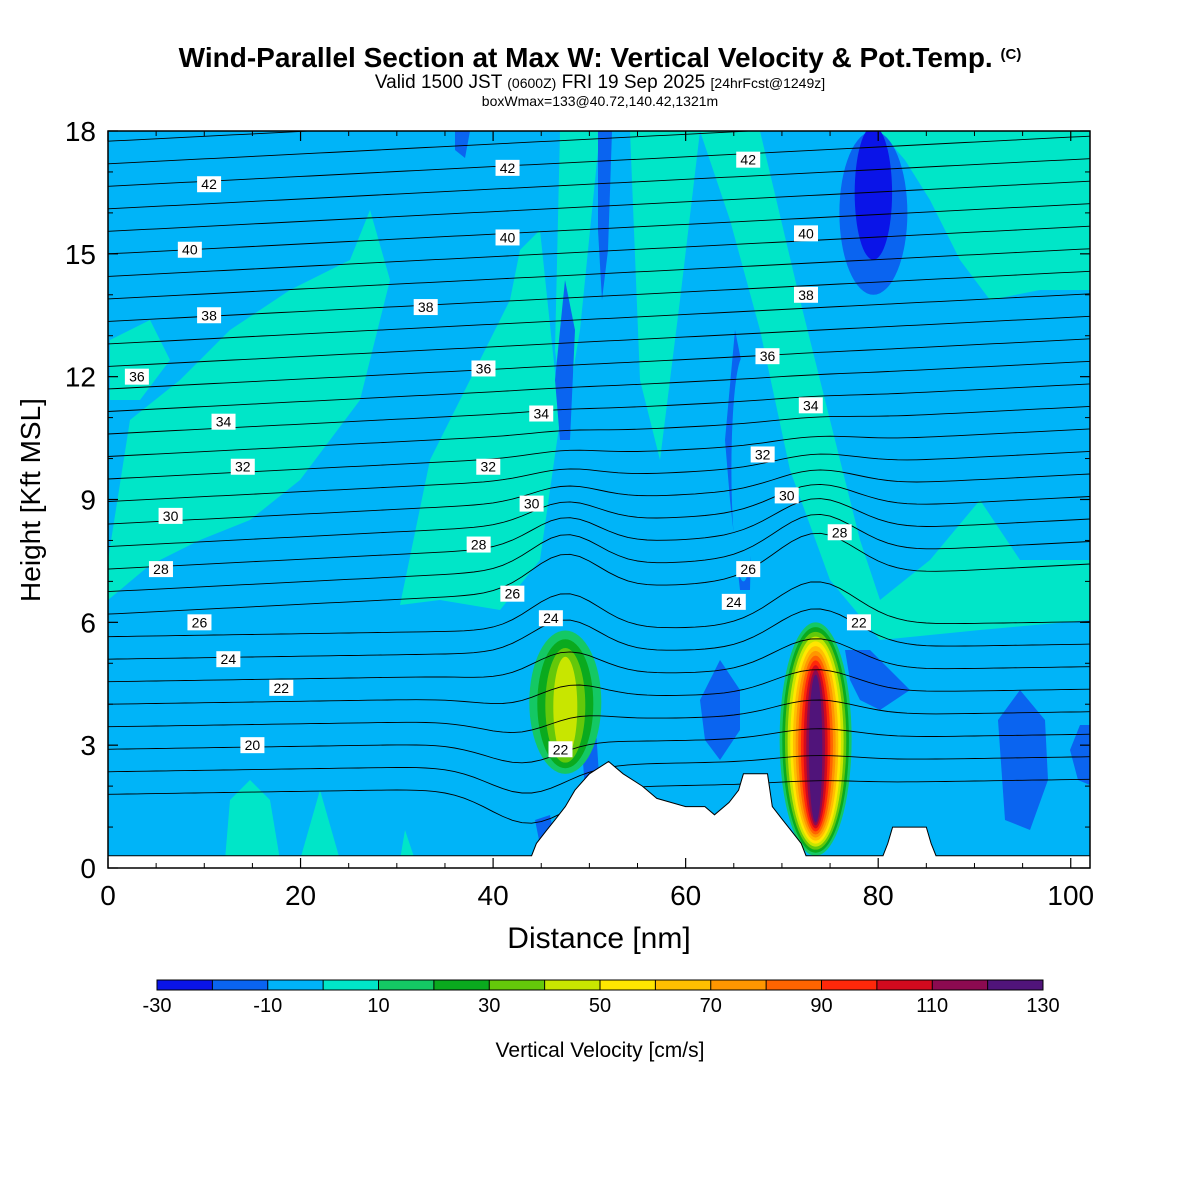 The width and height of the screenshot is (1200, 1200). I want to click on colorbar-tick-label: -10, so click(267, 1006).